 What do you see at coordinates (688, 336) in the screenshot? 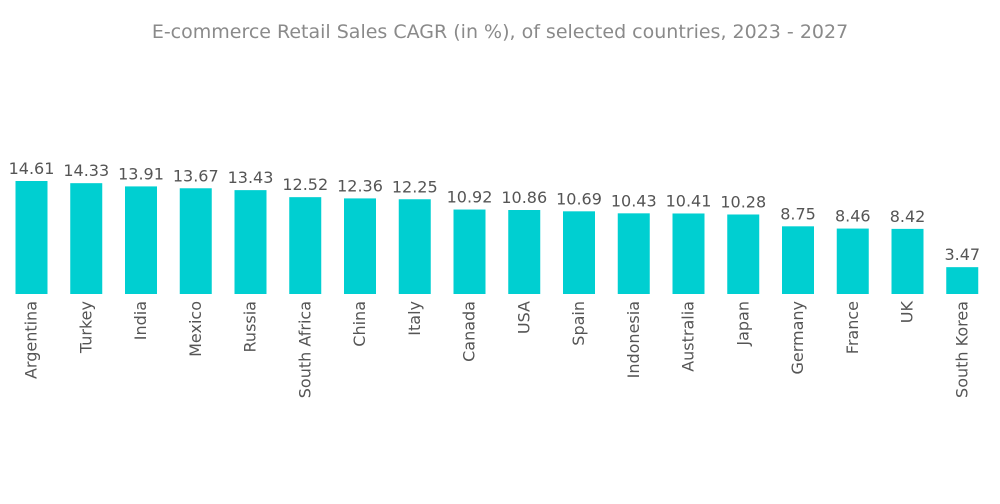
I see `category-label-australia: Australia` at bounding box center [688, 336].